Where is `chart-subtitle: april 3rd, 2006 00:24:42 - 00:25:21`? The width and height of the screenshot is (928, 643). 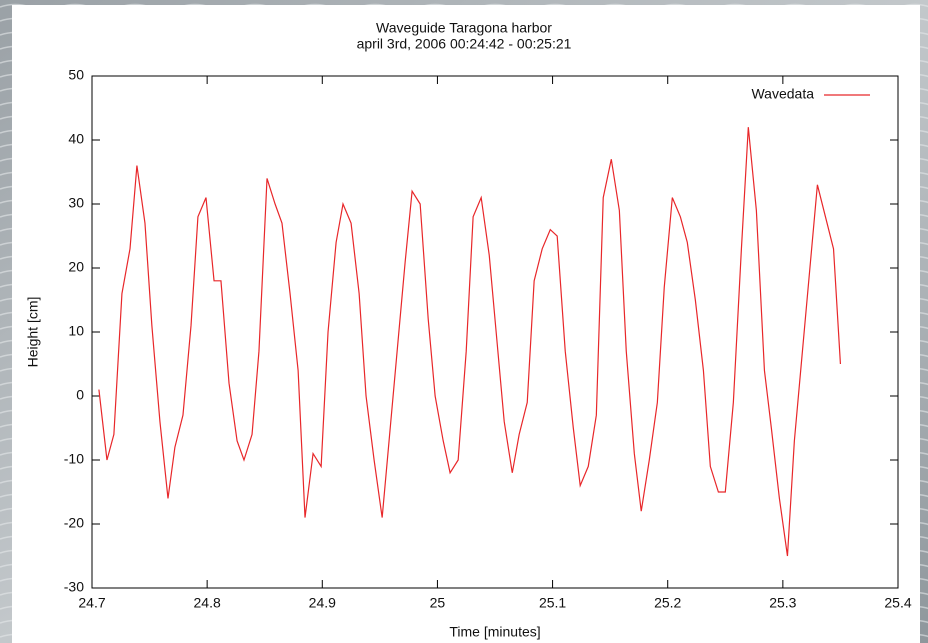 chart-subtitle: april 3rd, 2006 00:24:42 - 00:25:21 is located at coordinates (464, 44).